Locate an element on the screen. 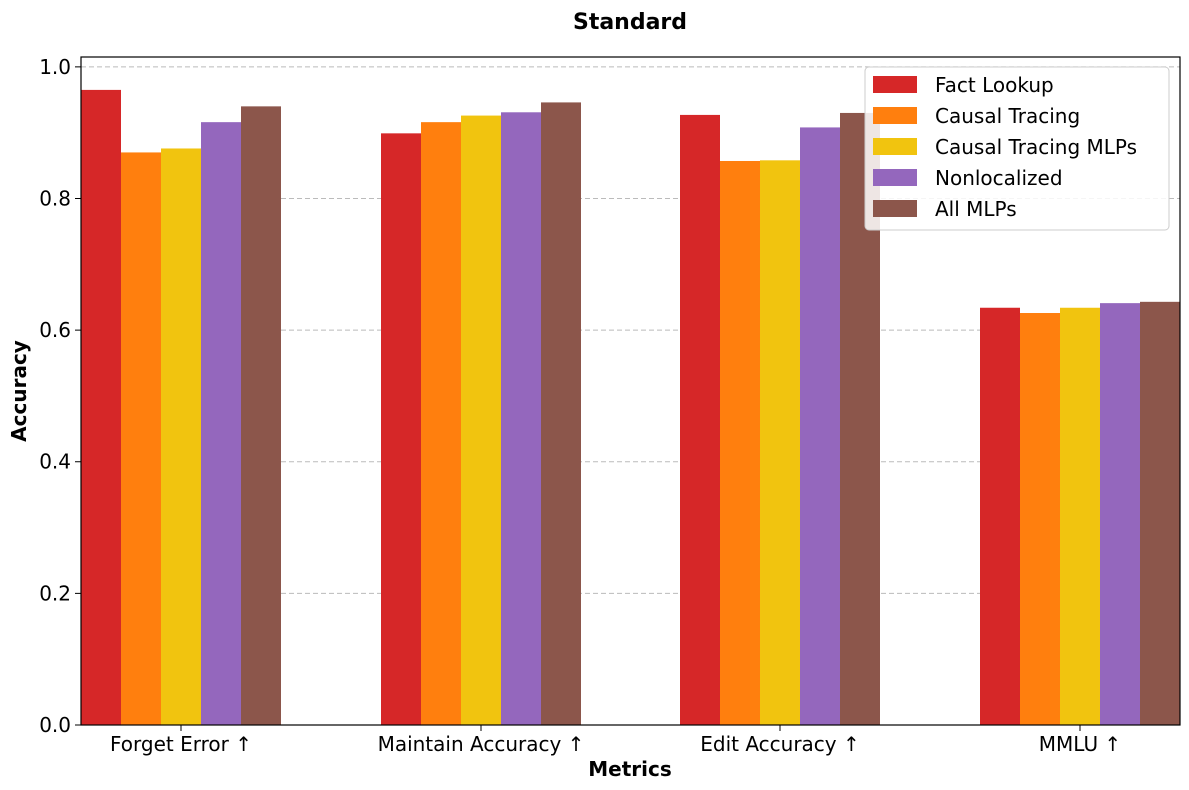 This screenshot has width=1189, height=790. y-tick-label: 0.0 is located at coordinates (55, 725).